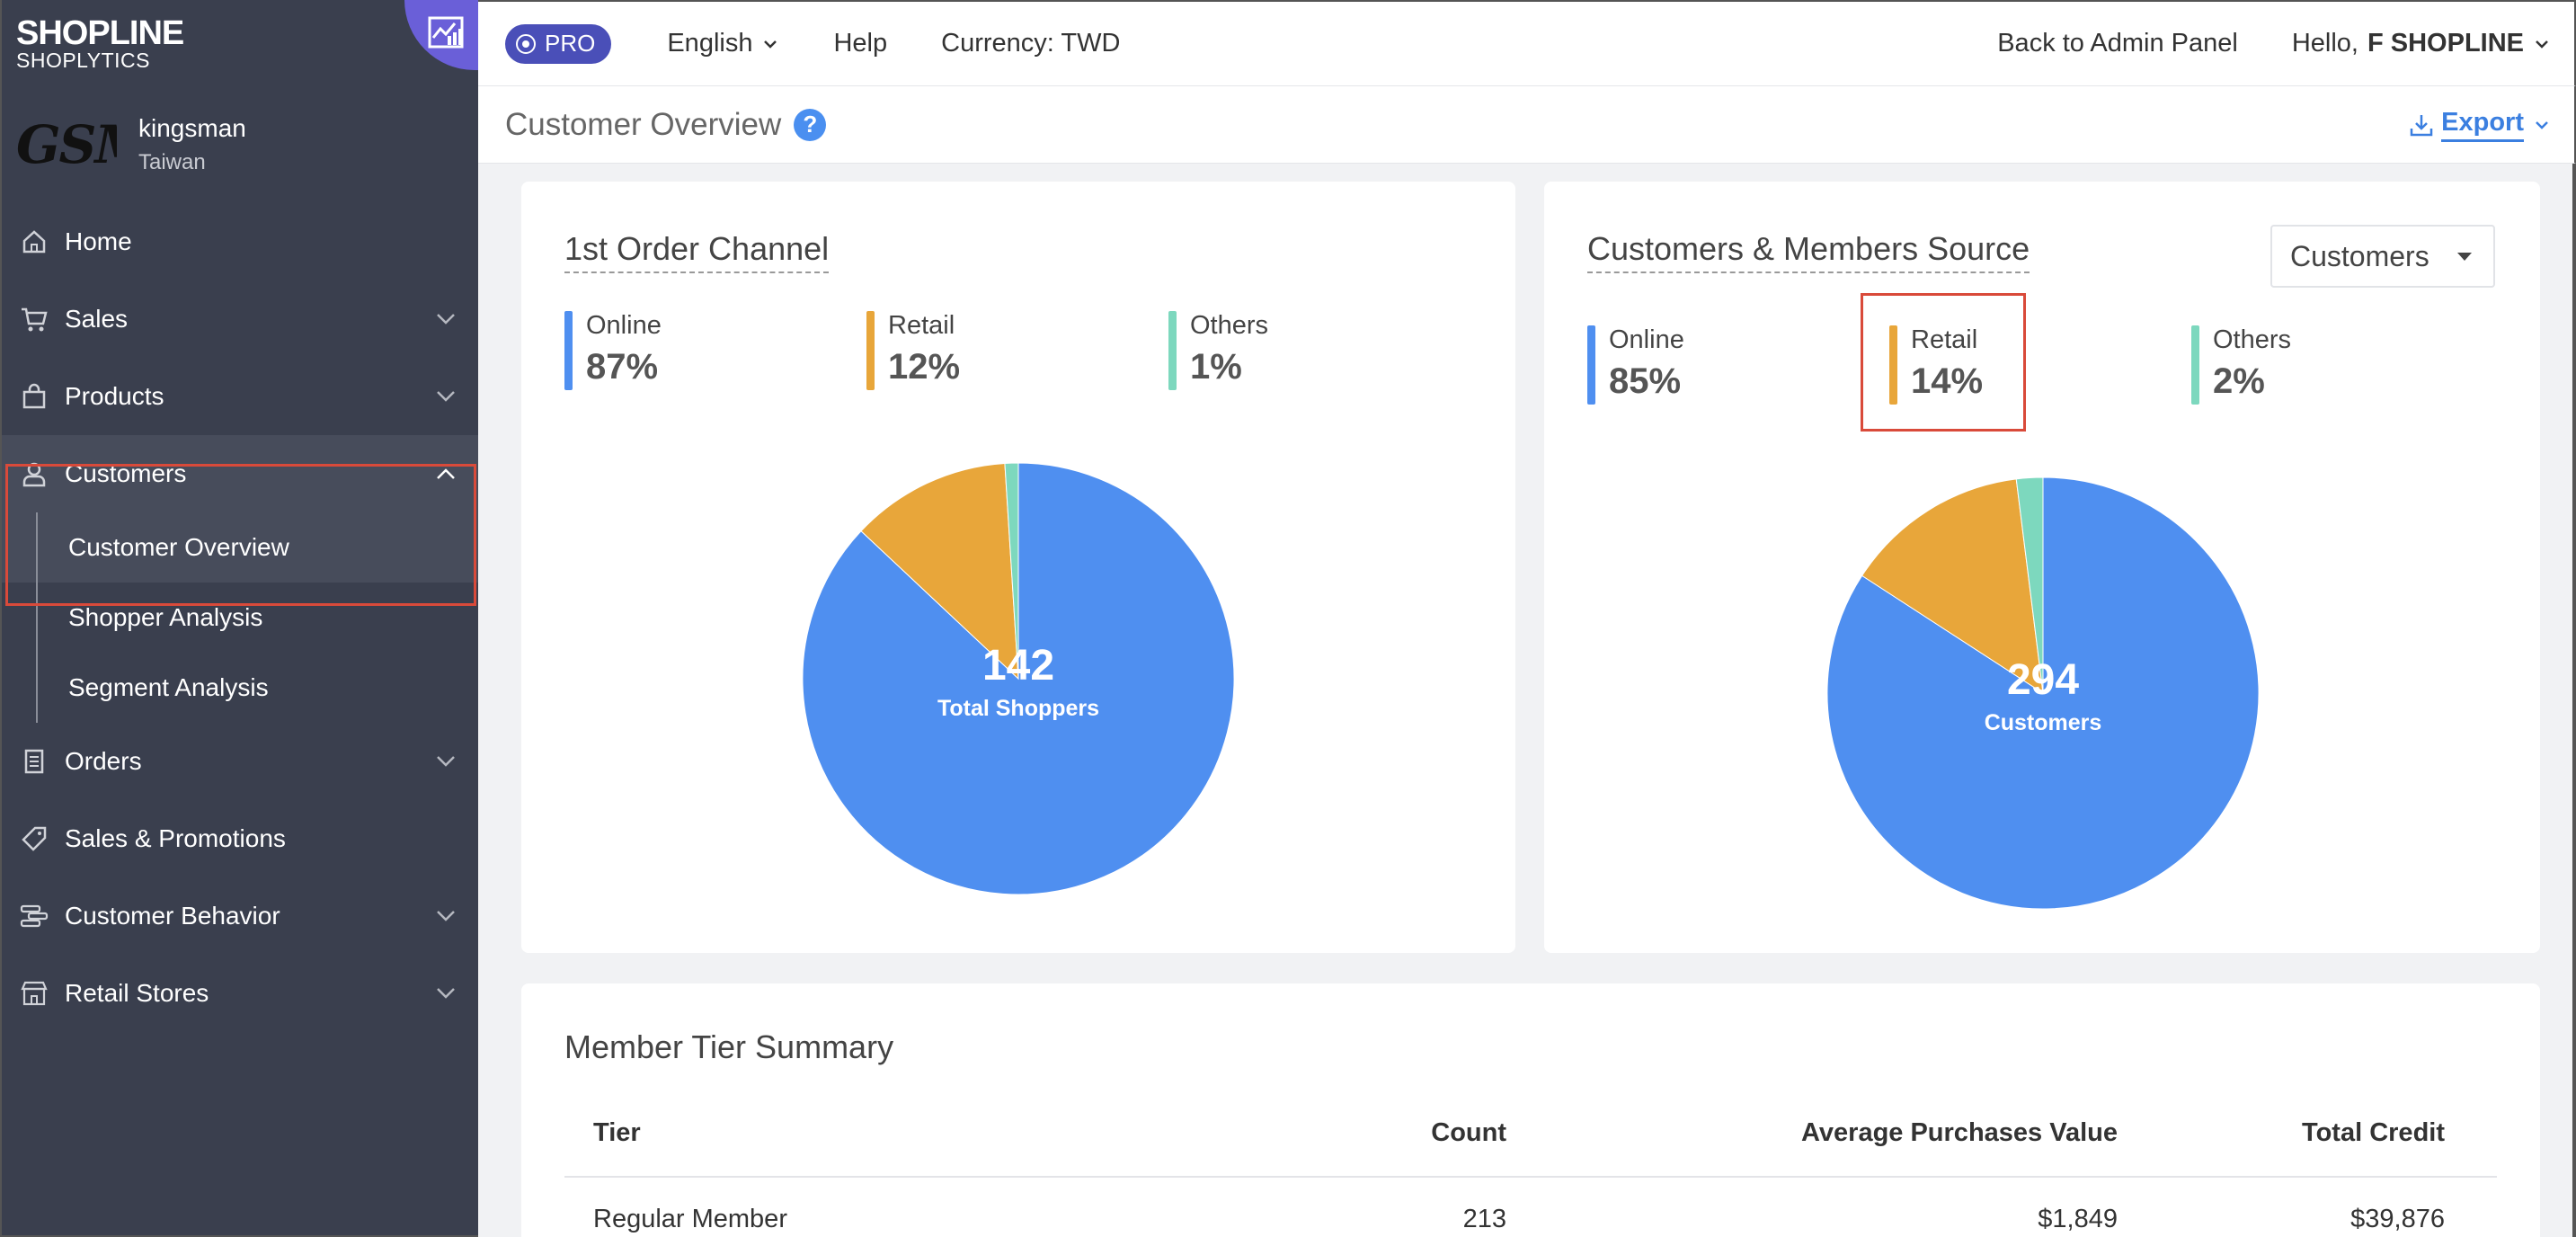 Image resolution: width=2576 pixels, height=1237 pixels. I want to click on brand: SHOPLINE SHOPLYTICS, so click(240, 43).